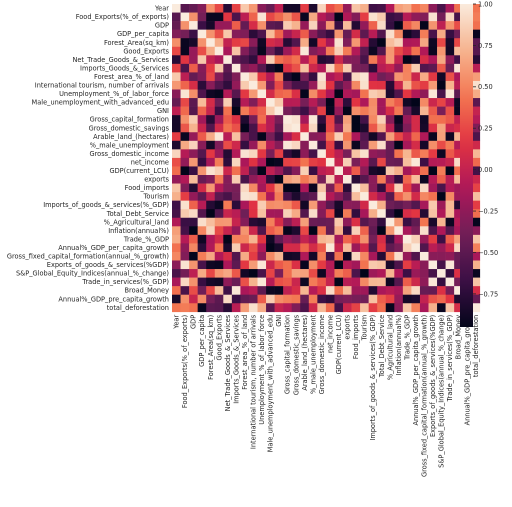 This screenshot has height=507, width=512. I want to click on y-tick-label: Total_Debt_Service, so click(137, 214).